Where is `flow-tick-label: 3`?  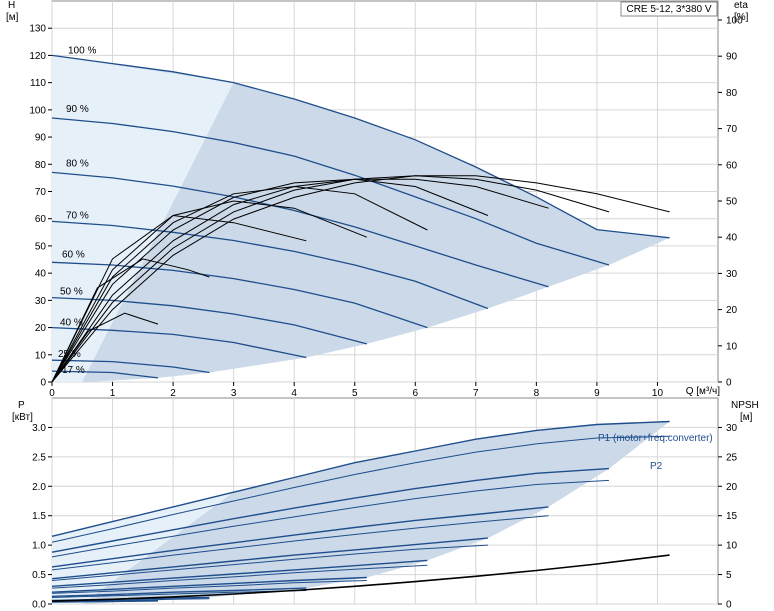 flow-tick-label: 3 is located at coordinates (234, 393).